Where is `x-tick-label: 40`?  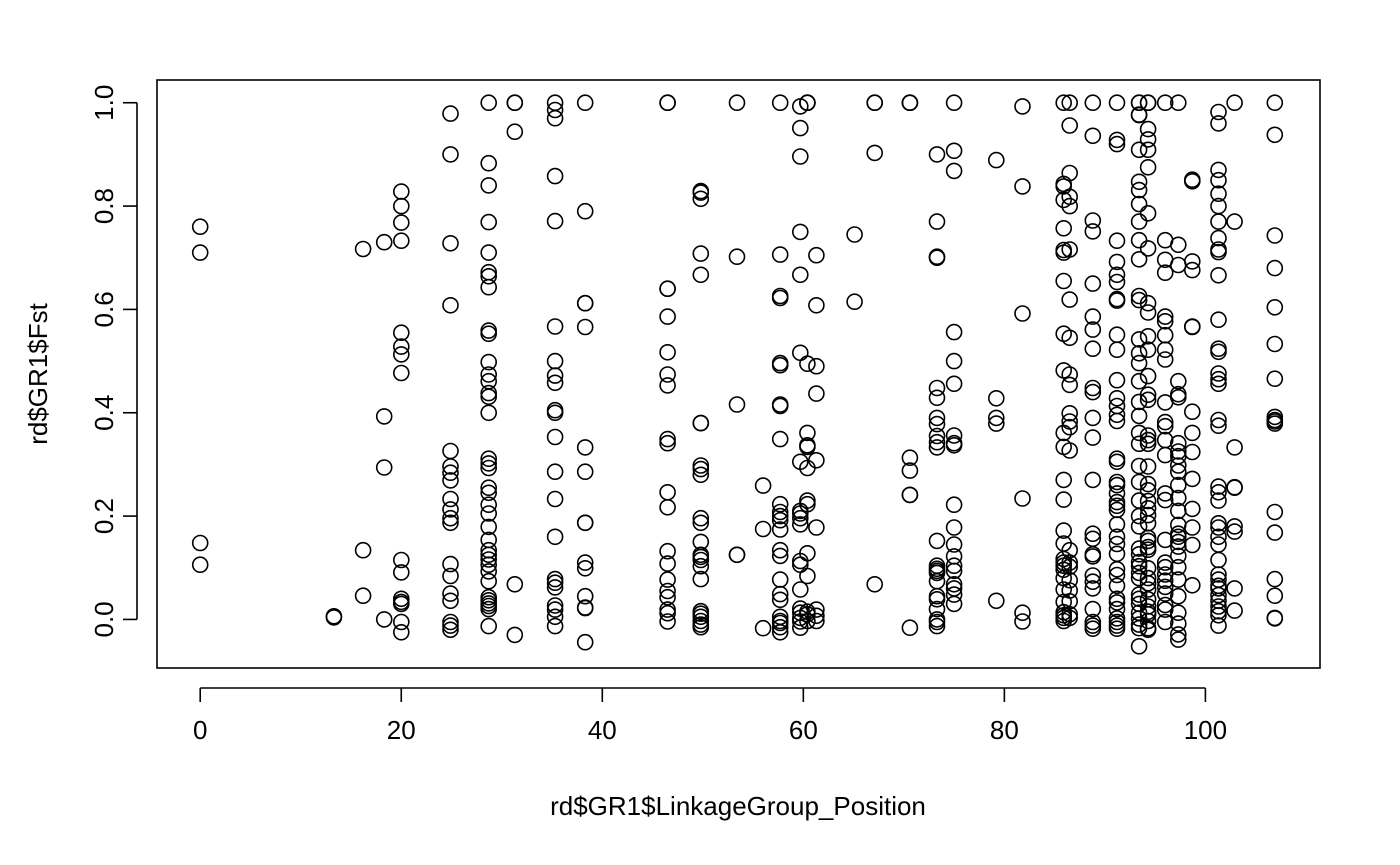
x-tick-label: 40 is located at coordinates (602, 730).